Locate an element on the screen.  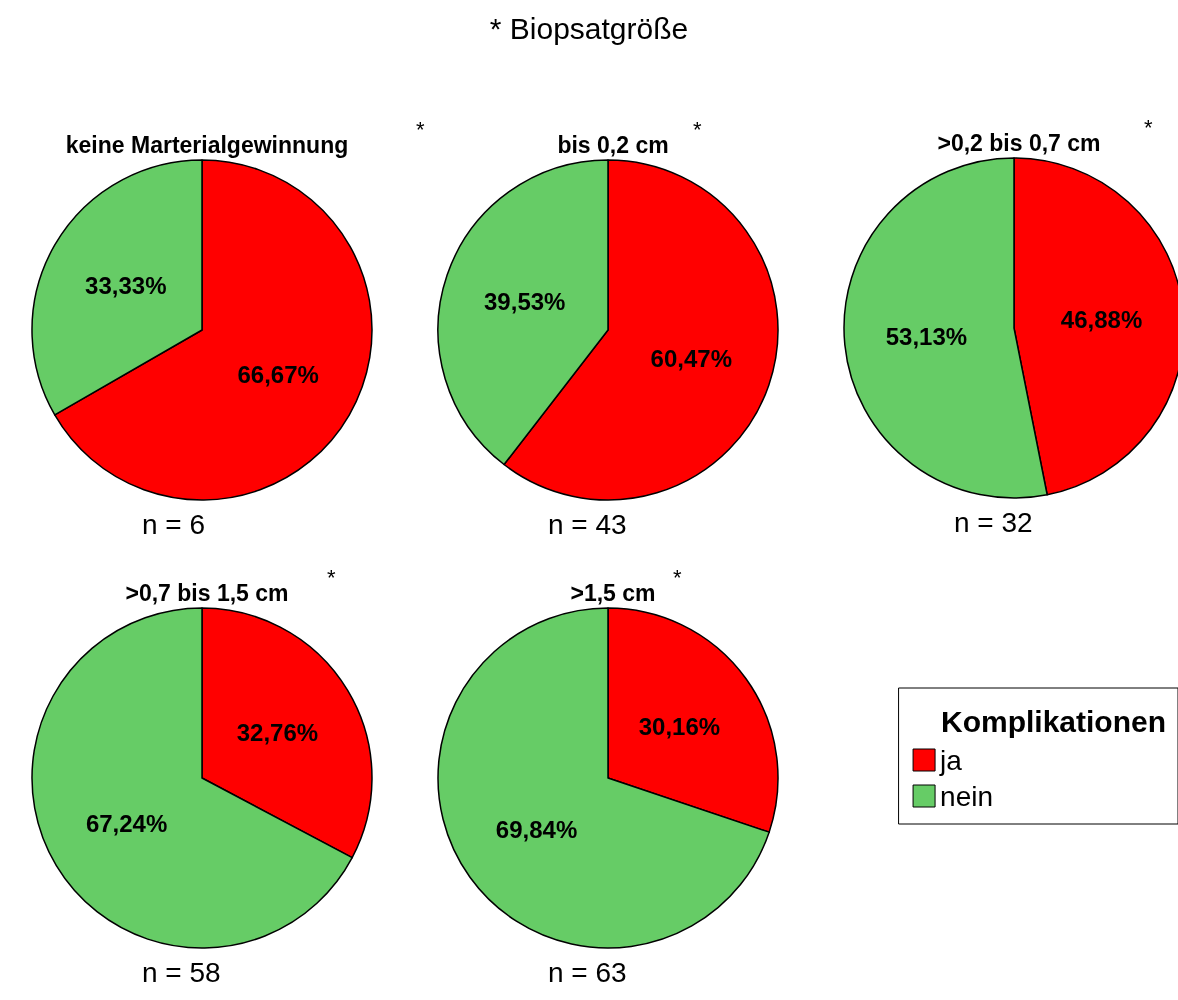
legend-label: ja is located at coordinates (951, 760).